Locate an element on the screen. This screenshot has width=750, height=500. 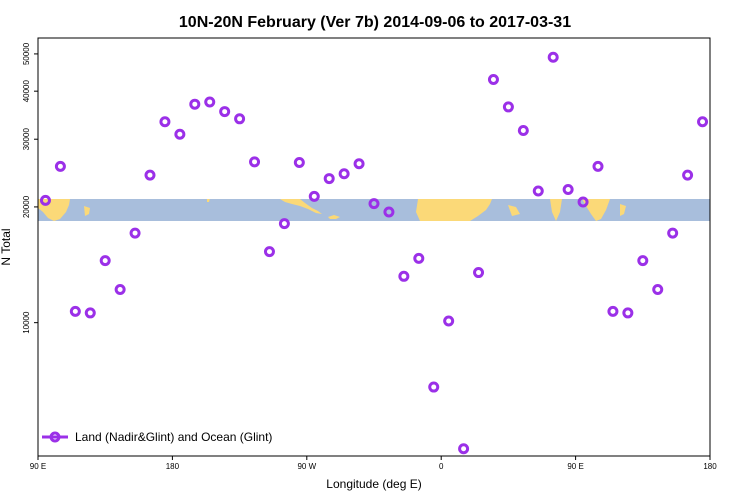
land-island is located at coordinates (208, 200).